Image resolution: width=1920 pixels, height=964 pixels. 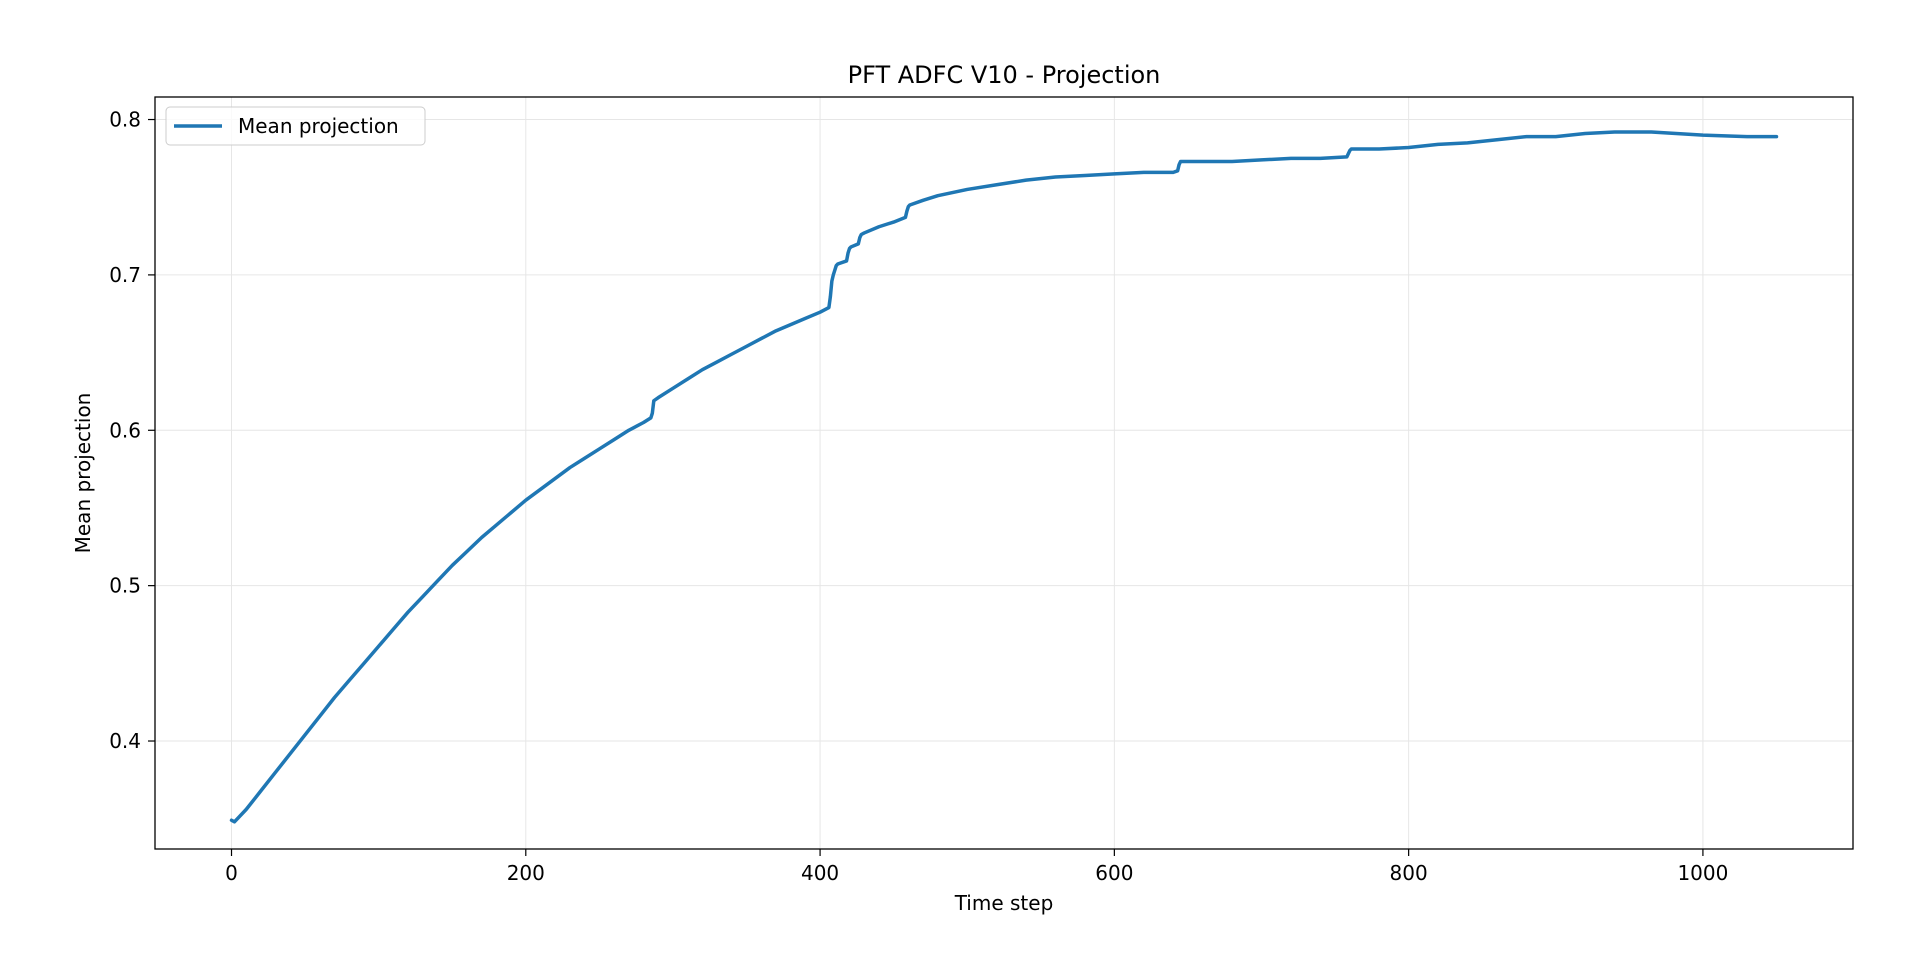 I want to click on legend-box, so click(x=295, y=126).